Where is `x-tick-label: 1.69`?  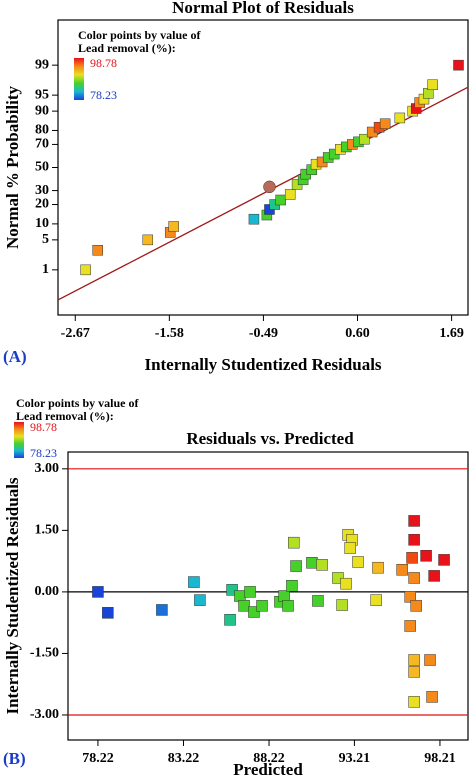
x-tick-label: 1.69 is located at coordinates (451, 333).